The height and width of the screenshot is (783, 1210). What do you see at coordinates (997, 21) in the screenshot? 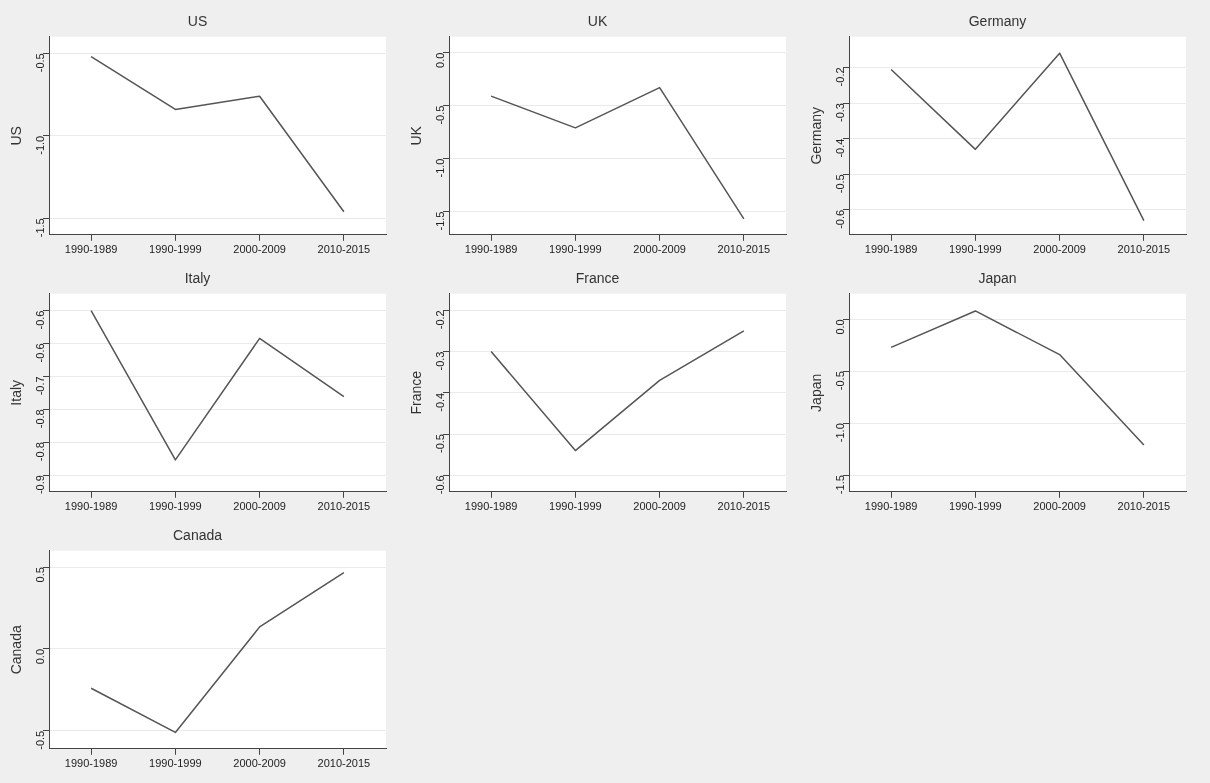
I see `chart-title: Germany` at bounding box center [997, 21].